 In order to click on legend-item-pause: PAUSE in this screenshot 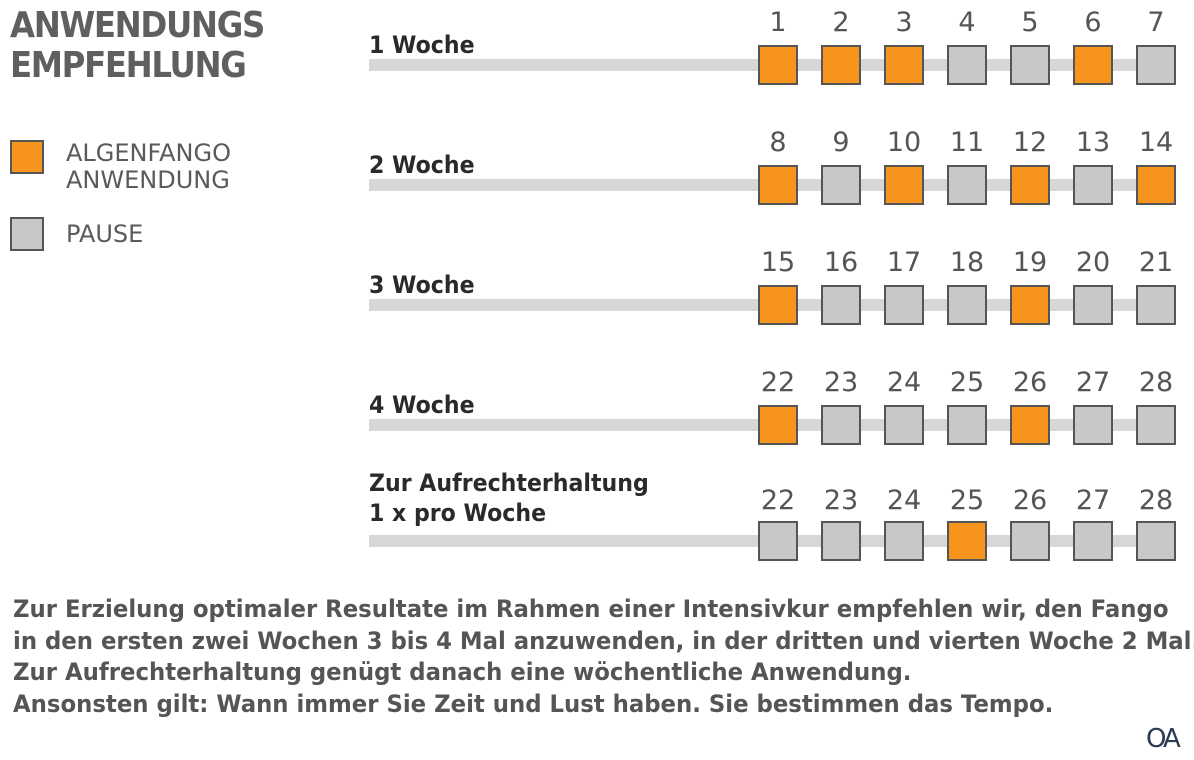, I will do `click(76, 234)`.